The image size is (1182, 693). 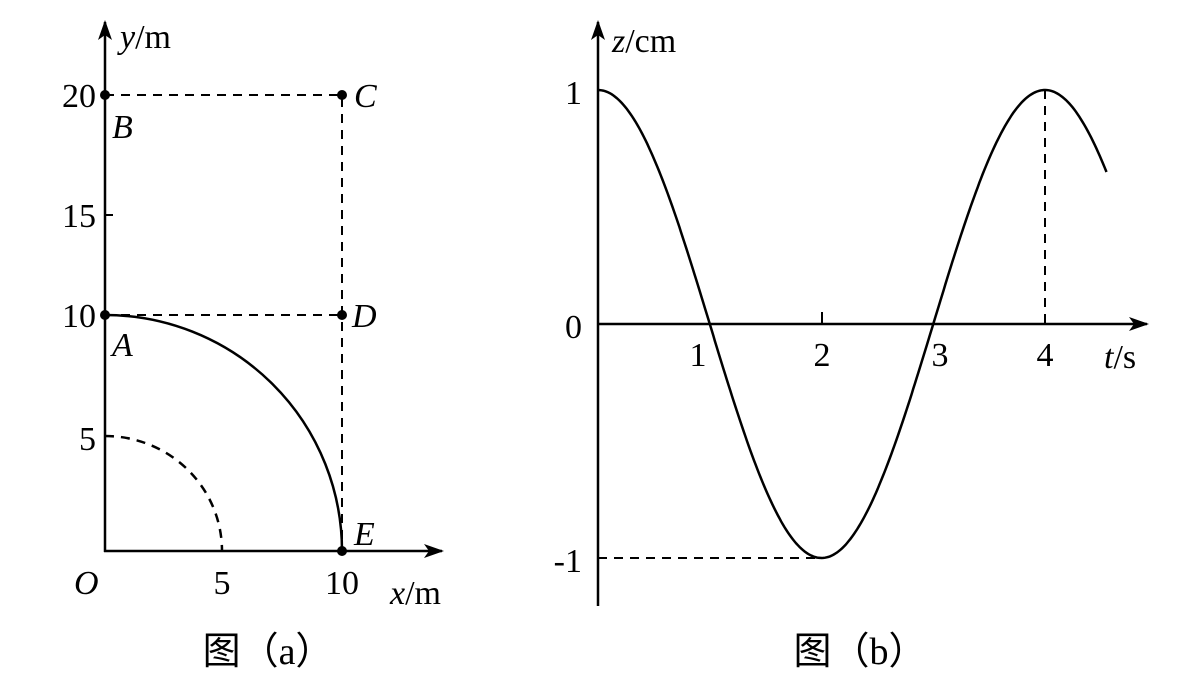 I want to click on point-a, so click(x=105, y=315).